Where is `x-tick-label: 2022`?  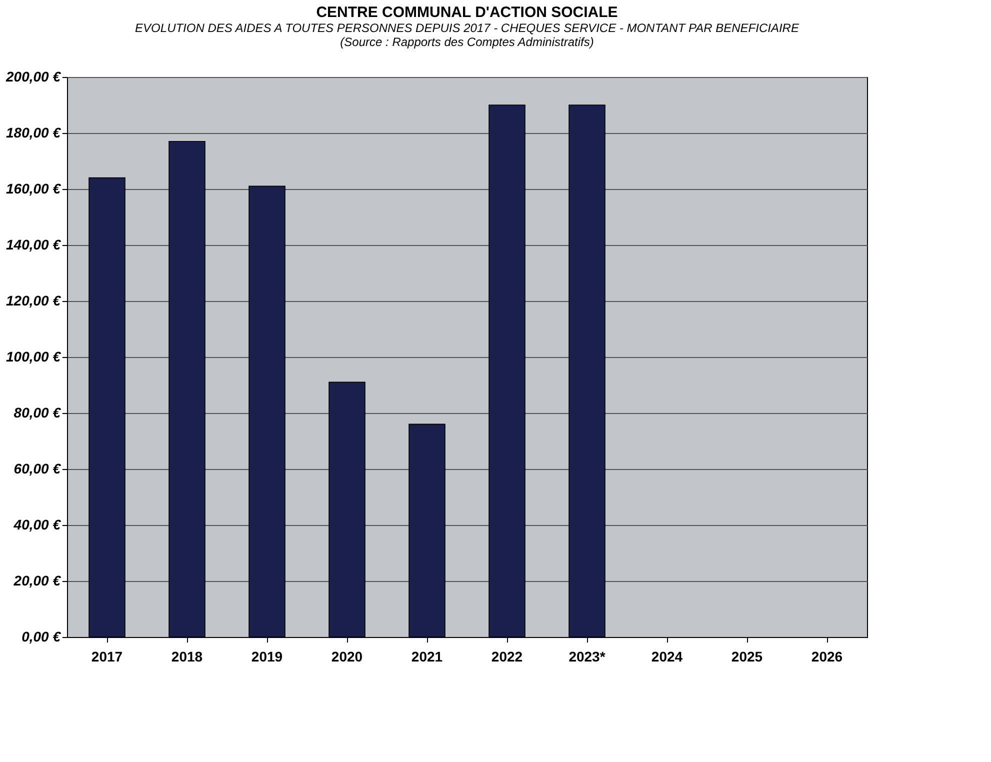
x-tick-label: 2022 is located at coordinates (507, 656).